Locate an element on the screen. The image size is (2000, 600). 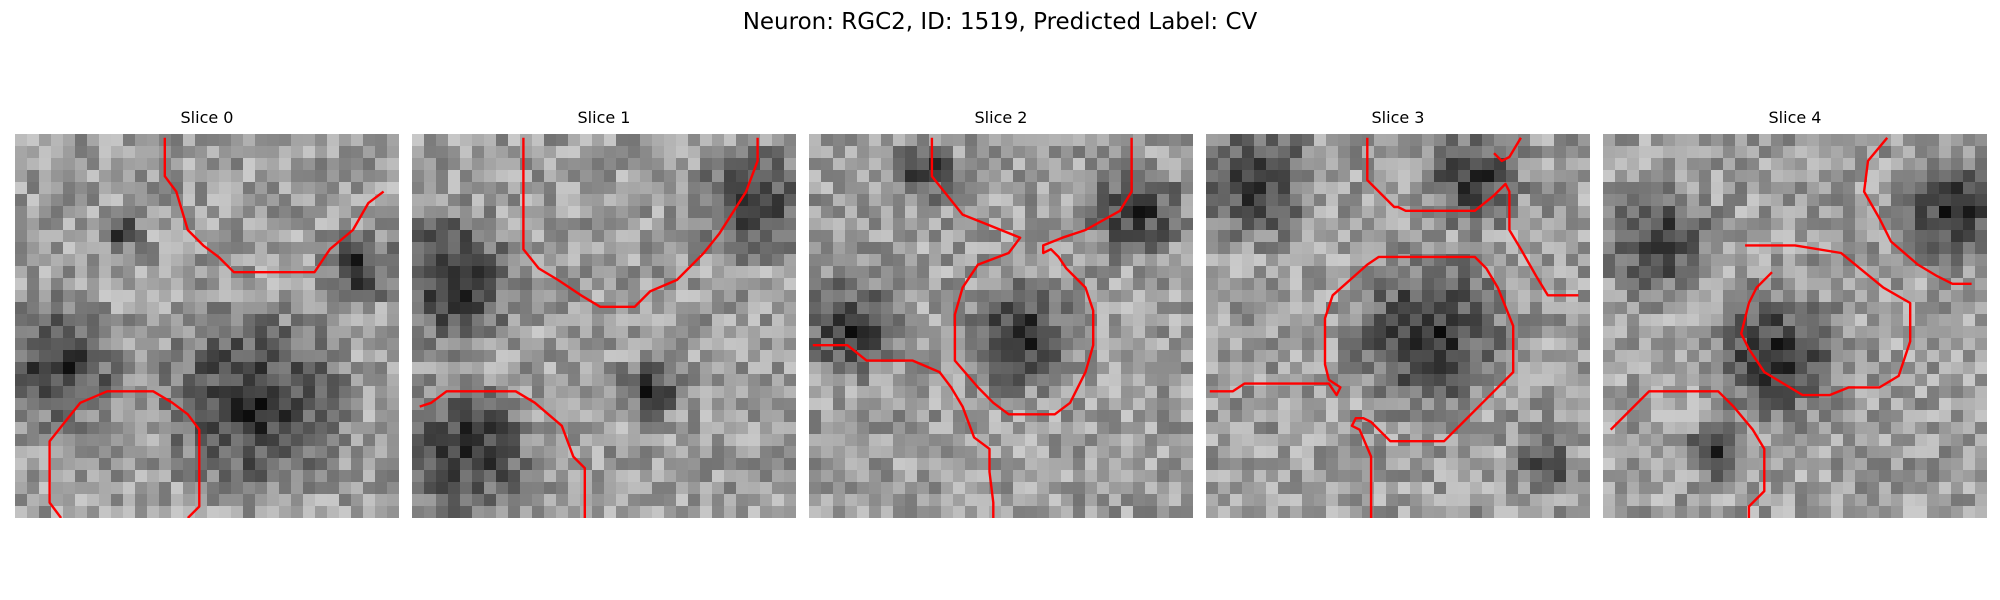
slice-title-2: Slice 2 is located at coordinates (1001, 117).